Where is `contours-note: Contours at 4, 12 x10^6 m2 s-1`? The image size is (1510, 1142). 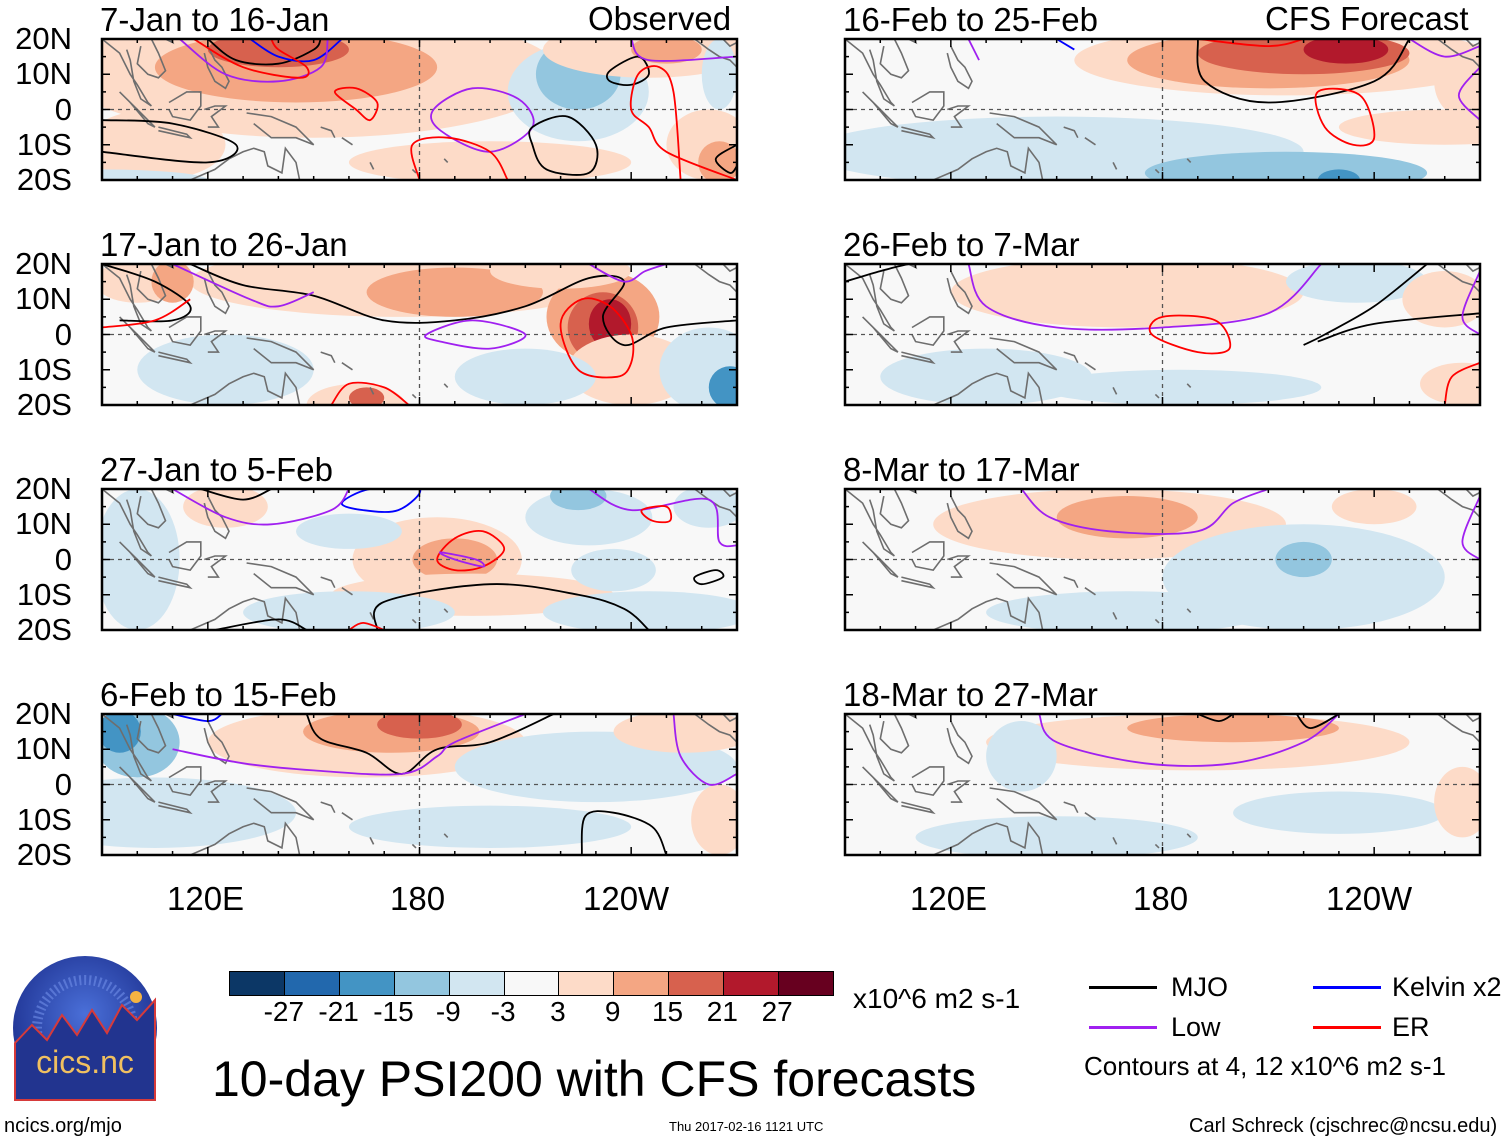 contours-note: Contours at 4, 12 x10^6 m2 s-1 is located at coordinates (1265, 1066).